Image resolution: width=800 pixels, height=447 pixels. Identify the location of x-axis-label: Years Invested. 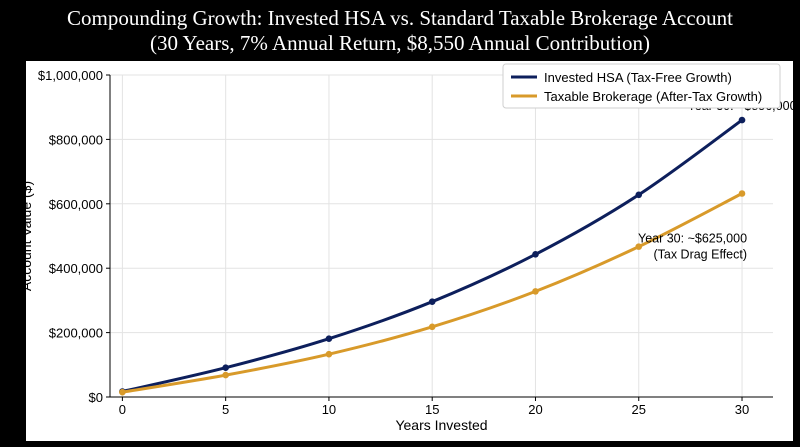
(441, 425).